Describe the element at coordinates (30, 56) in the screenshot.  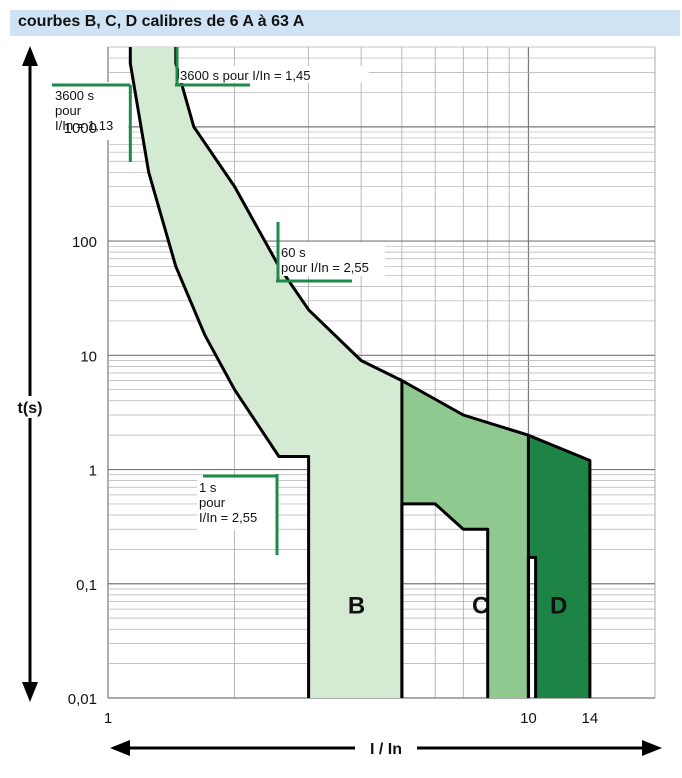
I see `y-axis-arrow-head-top` at that location.